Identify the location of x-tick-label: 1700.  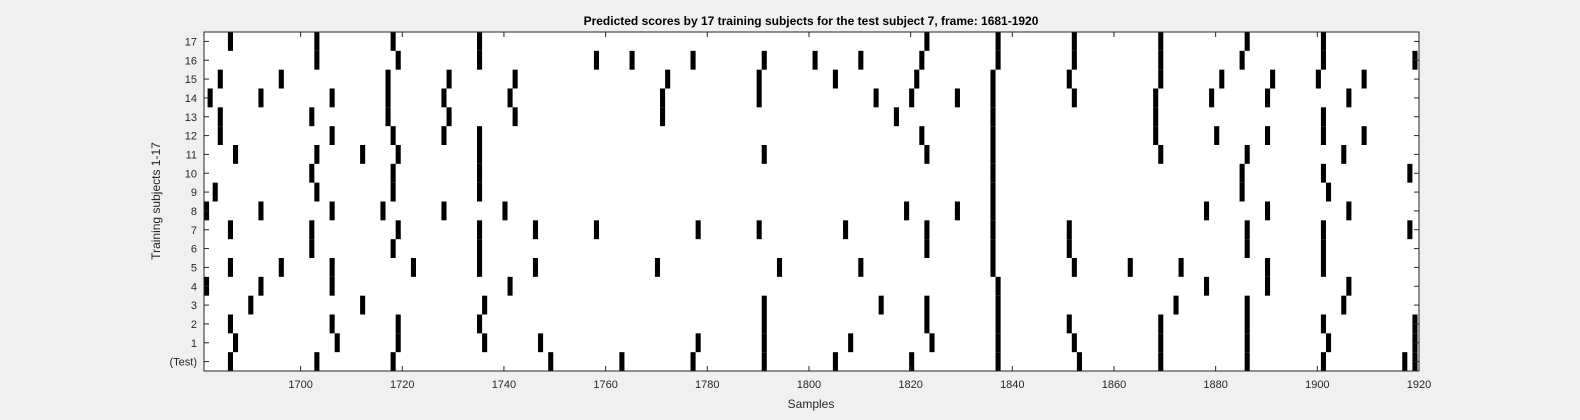
(300, 385).